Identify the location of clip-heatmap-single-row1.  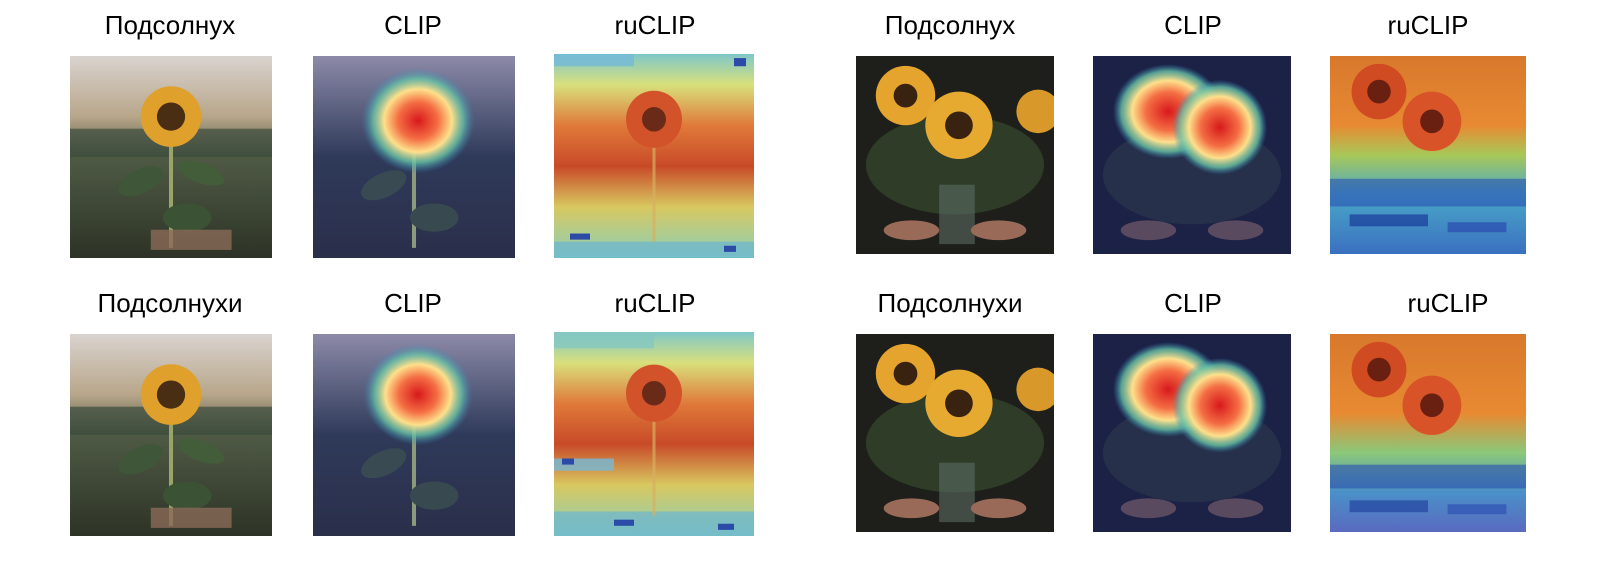
(414, 157).